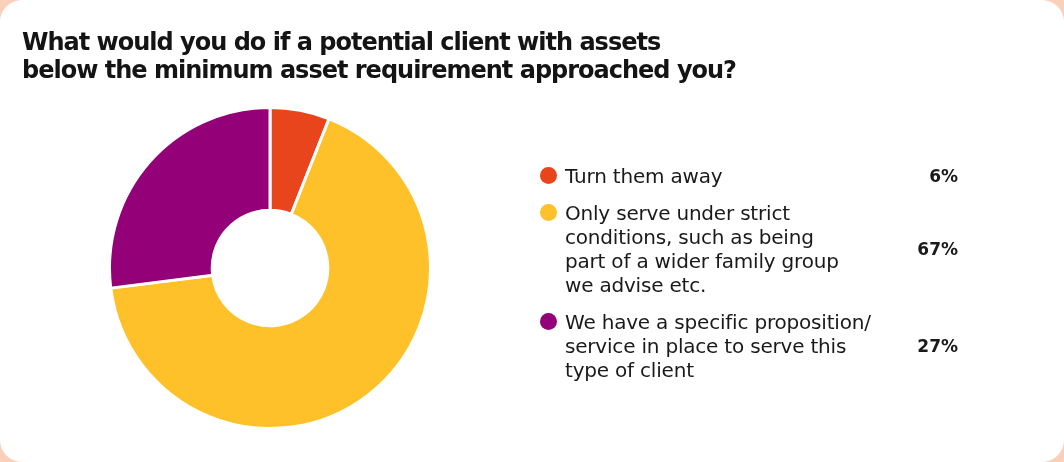  What do you see at coordinates (937, 249) in the screenshot?
I see `data-label: 67%` at bounding box center [937, 249].